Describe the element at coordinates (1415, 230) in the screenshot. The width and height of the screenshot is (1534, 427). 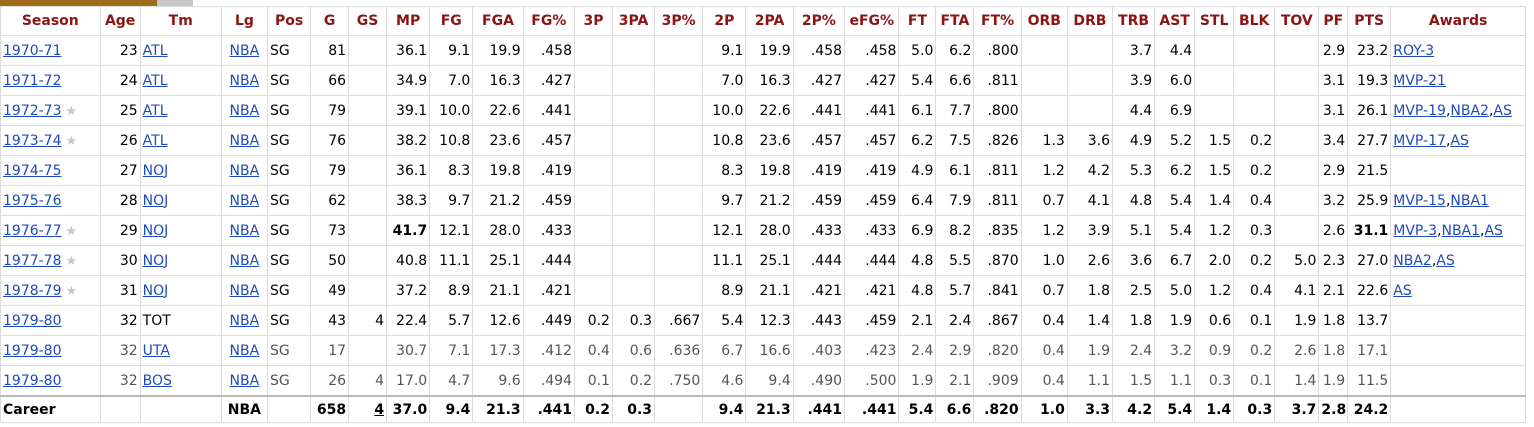
I see `award-link: MVP-3` at that location.